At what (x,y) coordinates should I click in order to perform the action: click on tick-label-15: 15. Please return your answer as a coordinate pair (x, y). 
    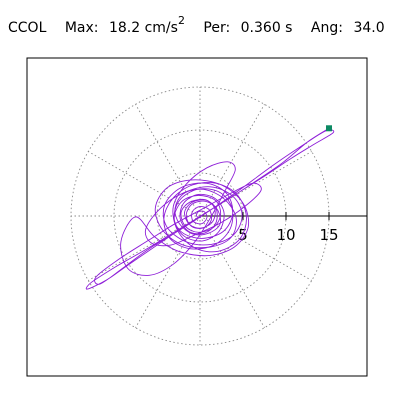
    Looking at the image, I should click on (328, 235).